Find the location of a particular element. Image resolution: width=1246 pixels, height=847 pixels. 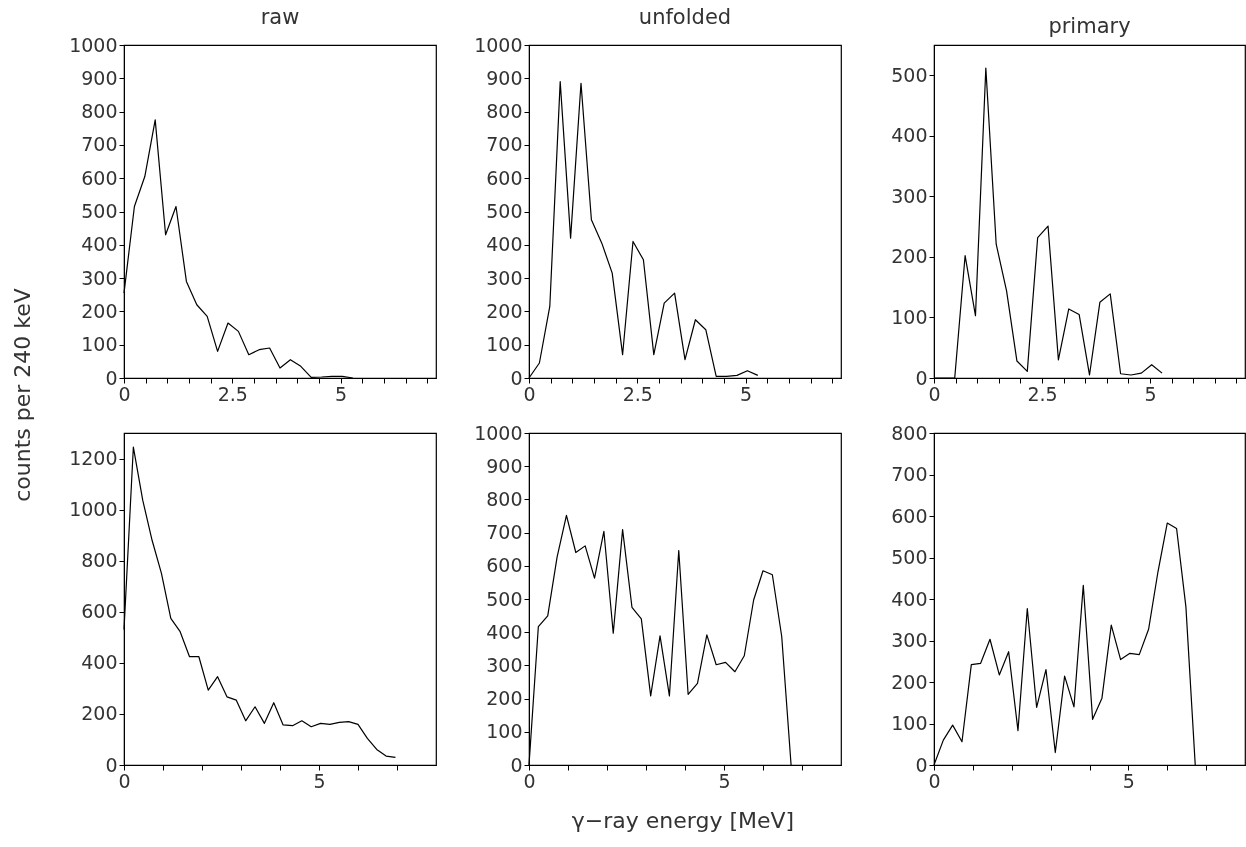

chart-title: primary is located at coordinates (1089, 26).